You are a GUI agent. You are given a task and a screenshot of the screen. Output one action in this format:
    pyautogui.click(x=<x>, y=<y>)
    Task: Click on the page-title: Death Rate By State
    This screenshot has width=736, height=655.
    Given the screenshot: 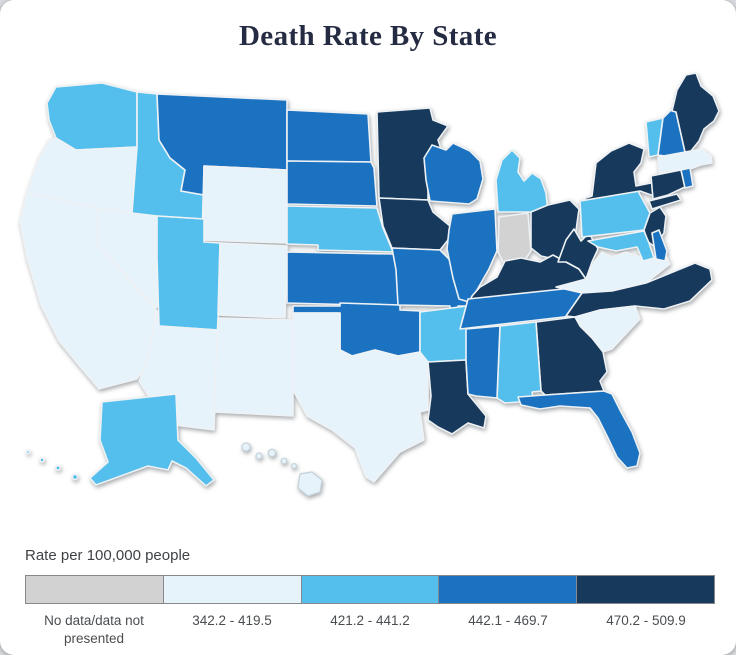 What is the action you would take?
    pyautogui.click(x=368, y=36)
    